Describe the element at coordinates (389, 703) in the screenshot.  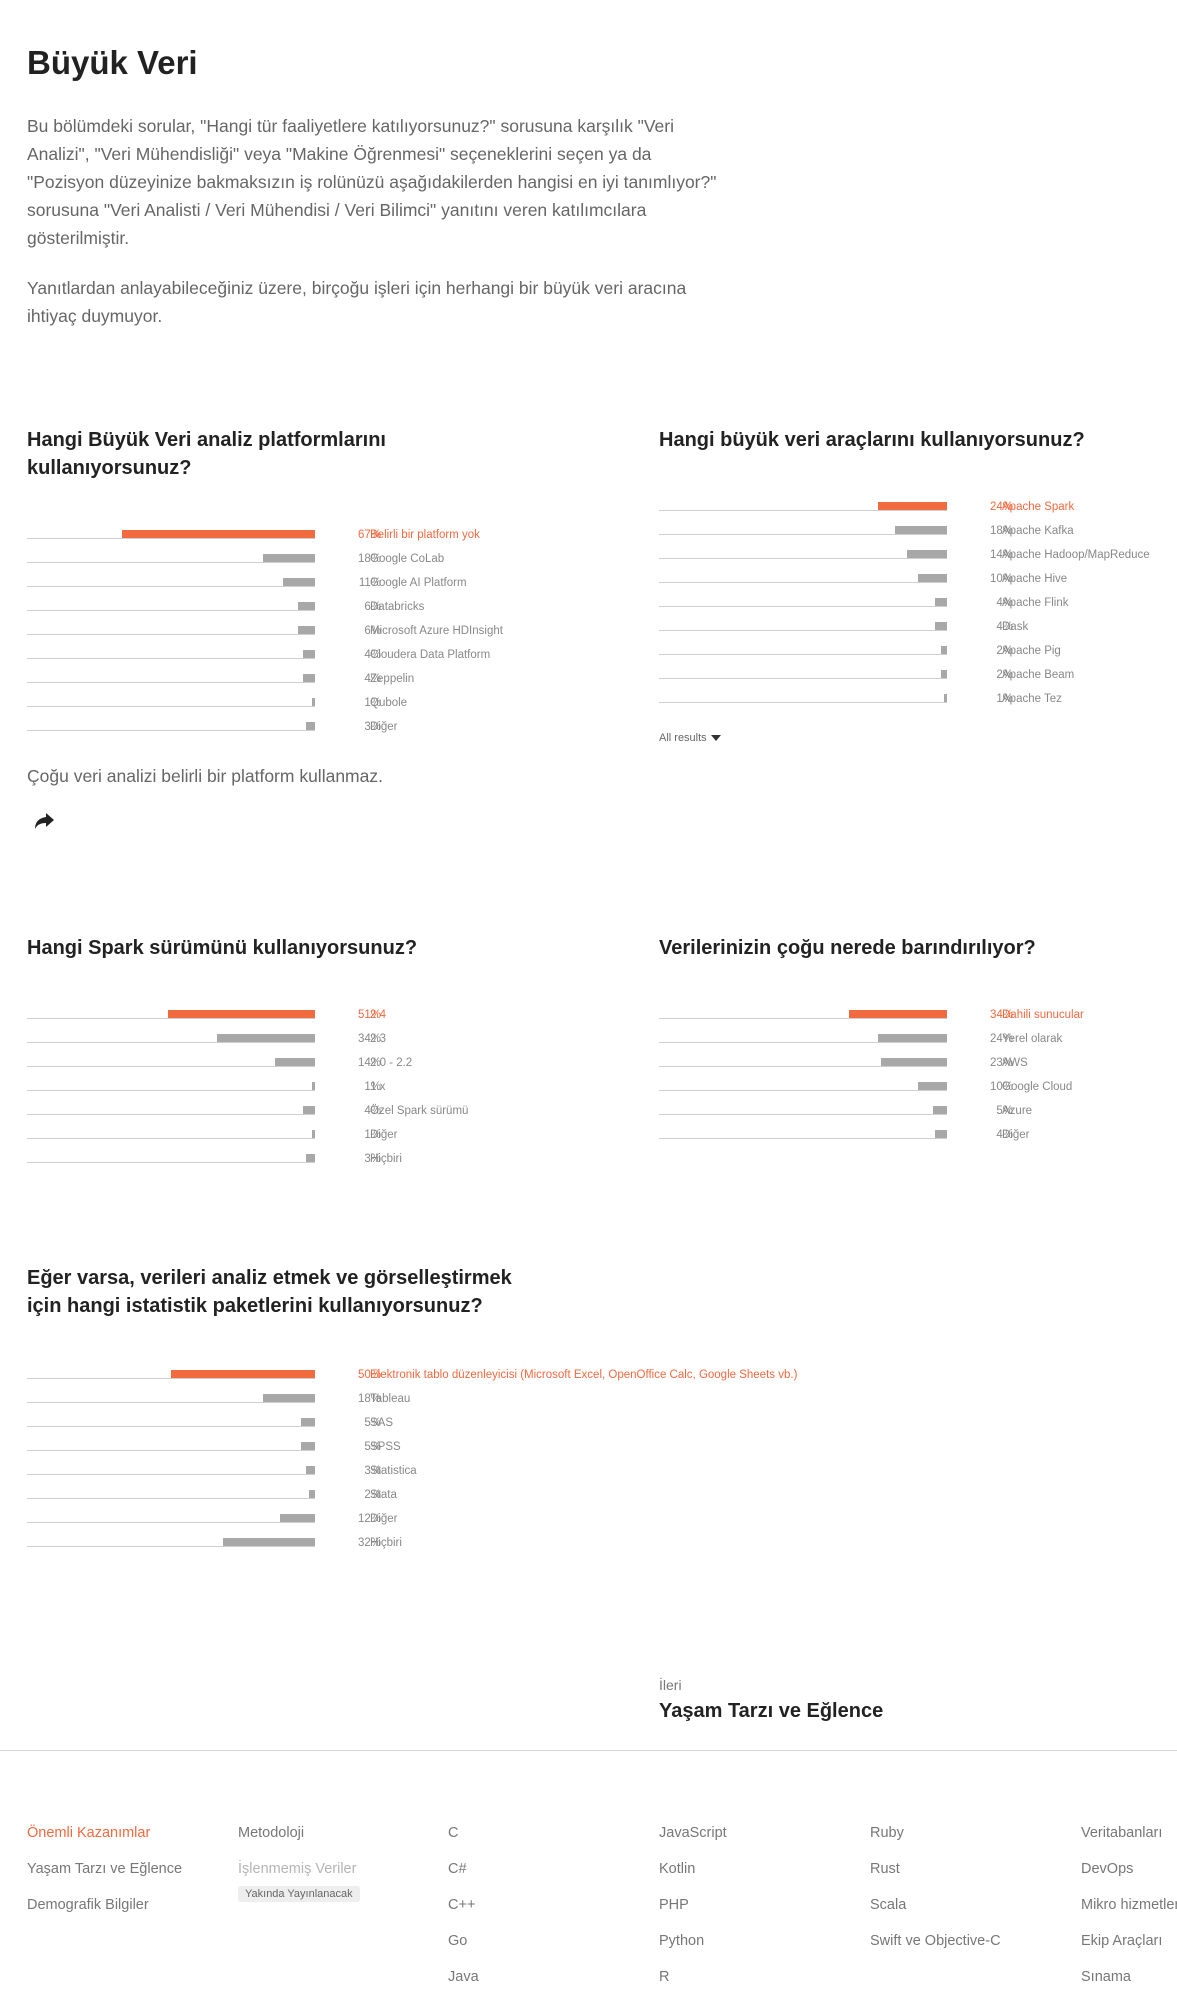
I see `bar-category-label: Qubole` at that location.